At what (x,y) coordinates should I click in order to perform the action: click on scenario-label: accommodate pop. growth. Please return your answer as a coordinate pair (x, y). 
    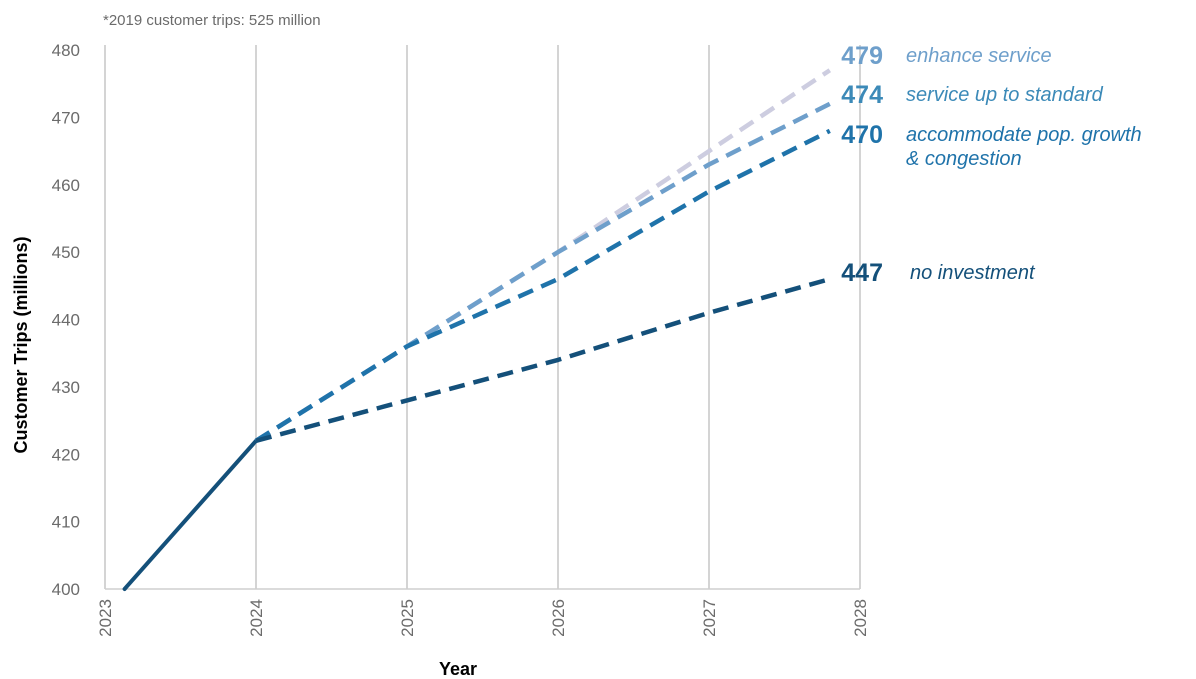
    Looking at the image, I should click on (1024, 135).